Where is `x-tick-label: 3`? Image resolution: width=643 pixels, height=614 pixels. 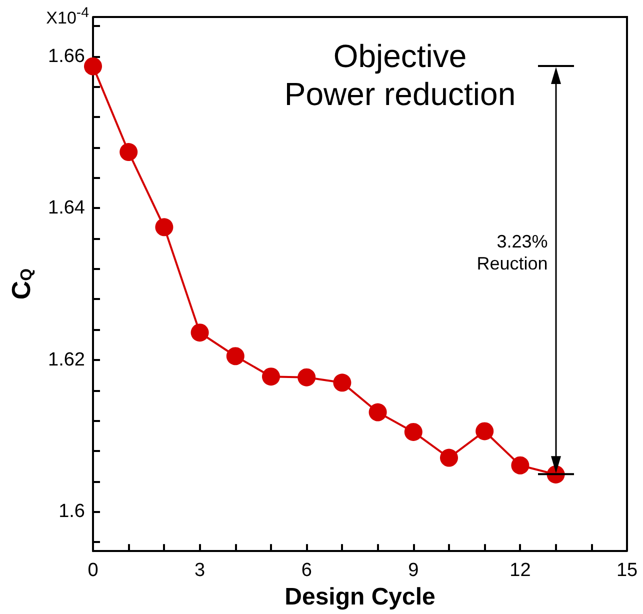
x-tick-label: 3 is located at coordinates (200, 571).